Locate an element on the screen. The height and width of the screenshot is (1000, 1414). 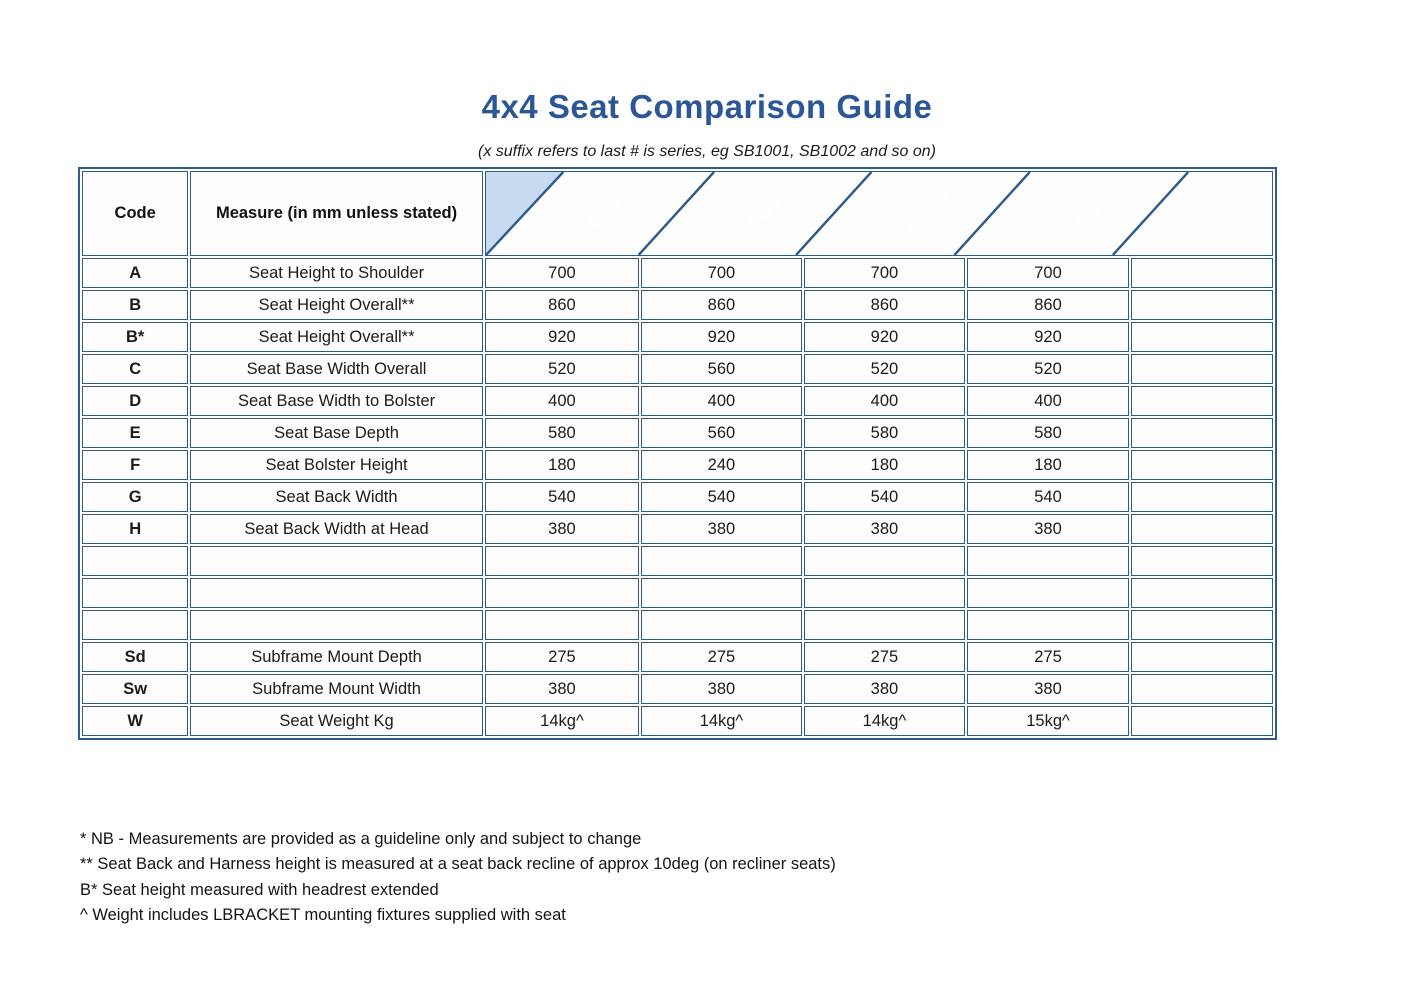
value-cell: 15kg^ is located at coordinates (1048, 721).